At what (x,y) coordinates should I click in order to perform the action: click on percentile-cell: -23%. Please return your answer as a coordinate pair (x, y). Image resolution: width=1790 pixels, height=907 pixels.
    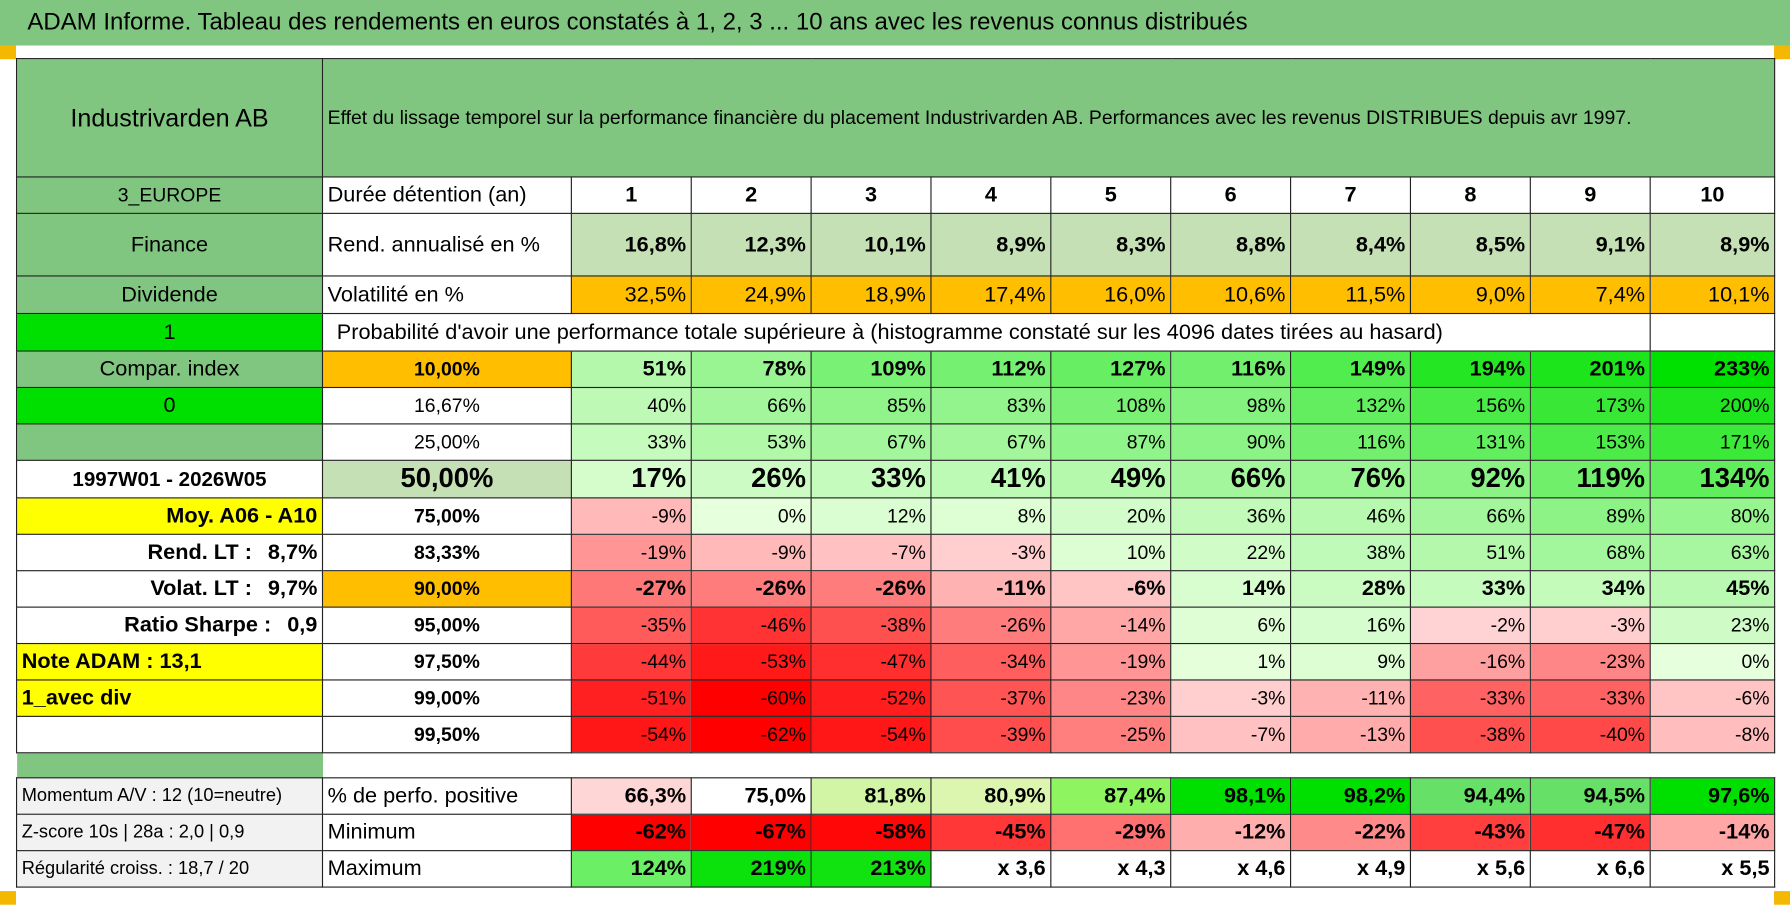
    Looking at the image, I should click on (1590, 661).